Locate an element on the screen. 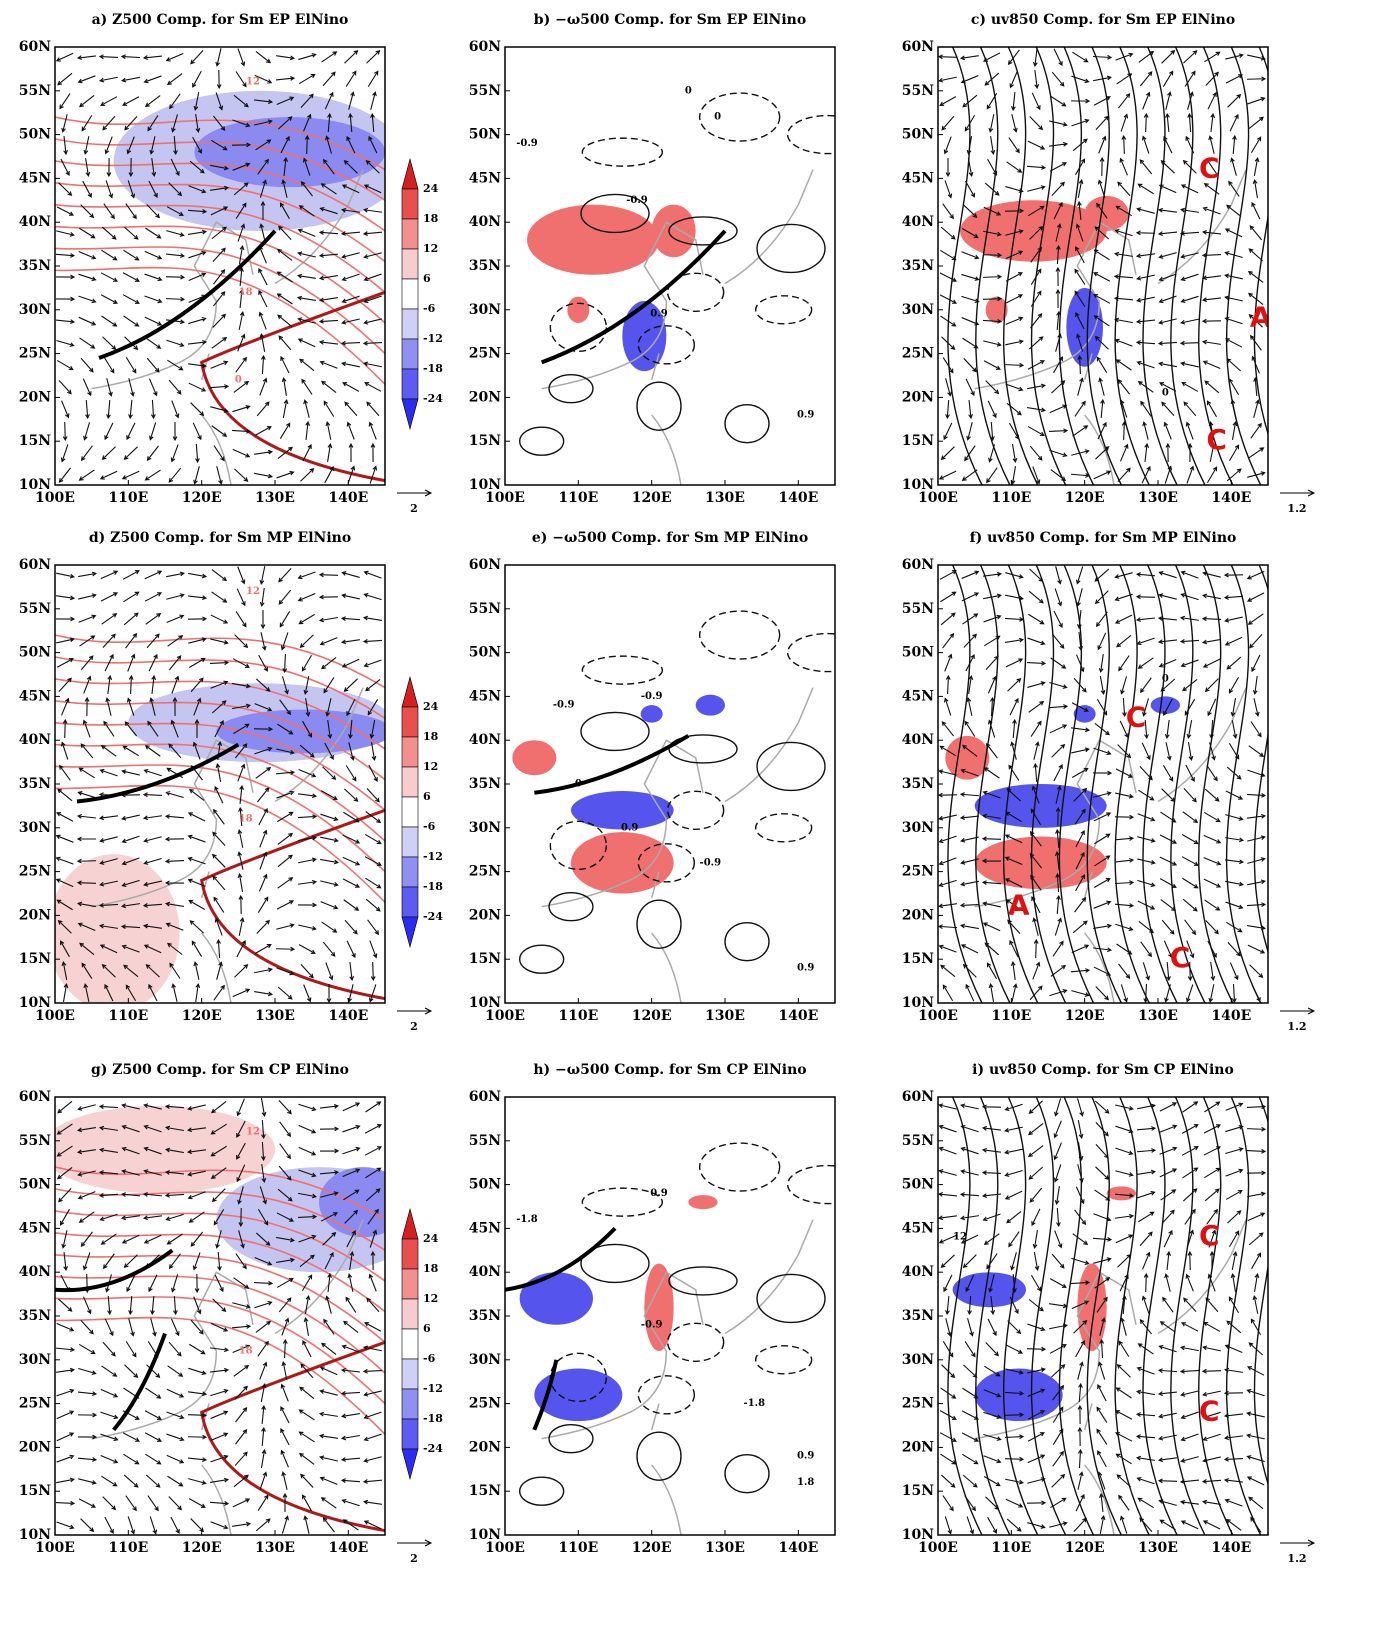 This screenshot has height=1651, width=1384. colorbar-label: 6 is located at coordinates (427, 1328).